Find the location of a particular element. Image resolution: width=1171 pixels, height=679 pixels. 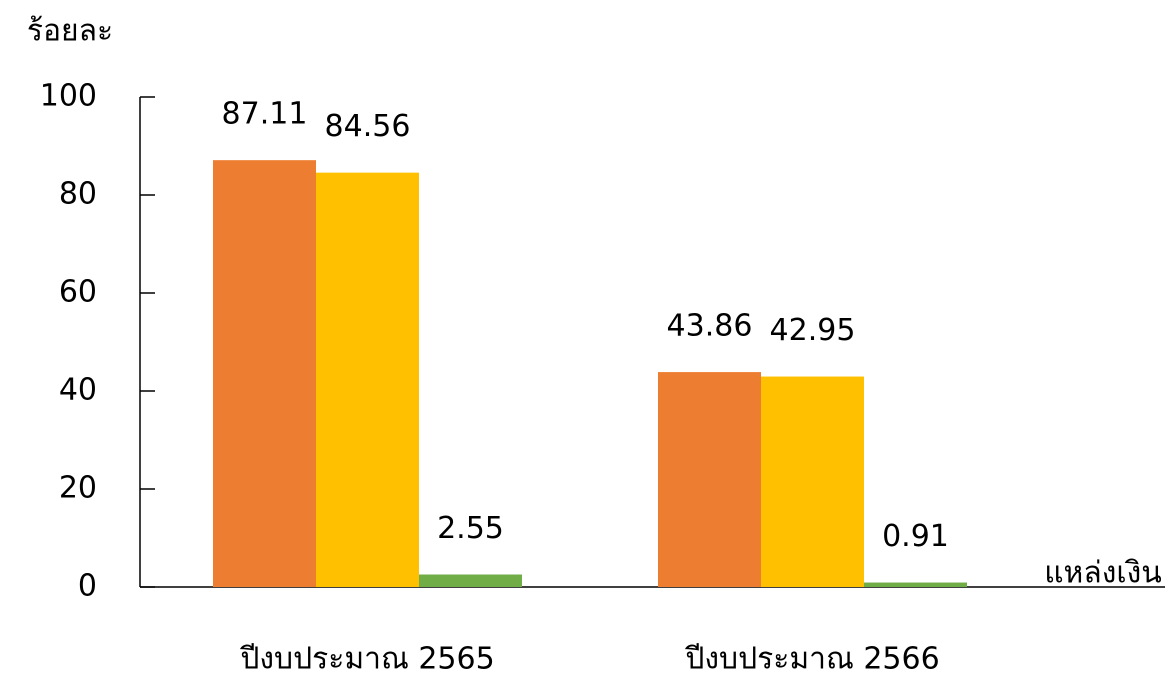

data-label: 84.56 is located at coordinates (368, 126).